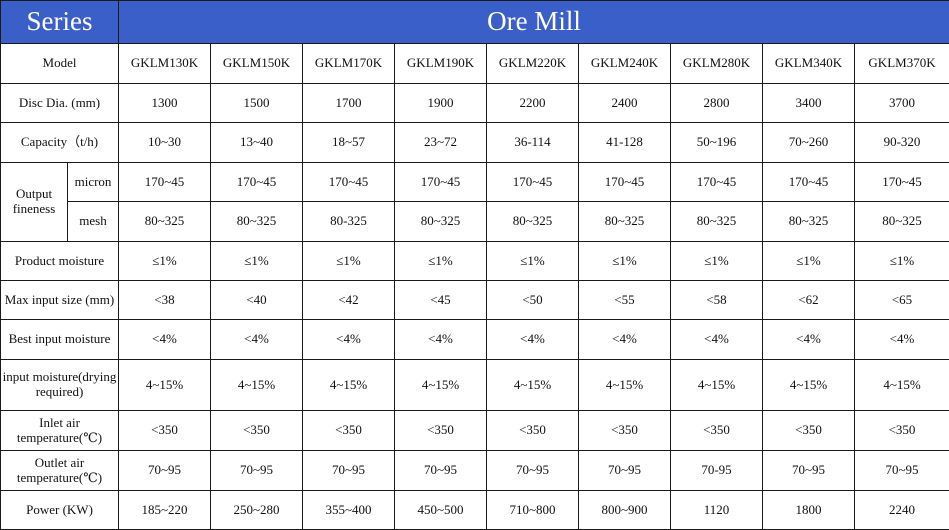 This screenshot has height=530, width=949. I want to click on row-label-product-moisture: Product moisture, so click(60, 261).